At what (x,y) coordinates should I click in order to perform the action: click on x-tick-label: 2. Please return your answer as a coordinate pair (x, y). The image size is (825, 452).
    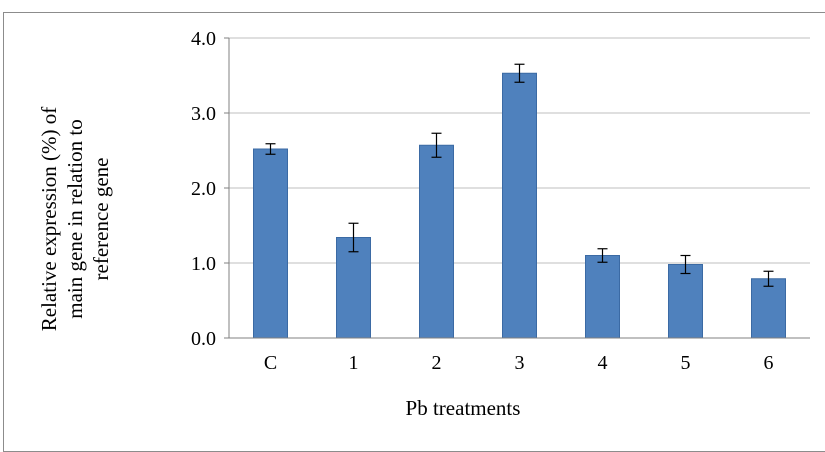
    Looking at the image, I should click on (437, 363).